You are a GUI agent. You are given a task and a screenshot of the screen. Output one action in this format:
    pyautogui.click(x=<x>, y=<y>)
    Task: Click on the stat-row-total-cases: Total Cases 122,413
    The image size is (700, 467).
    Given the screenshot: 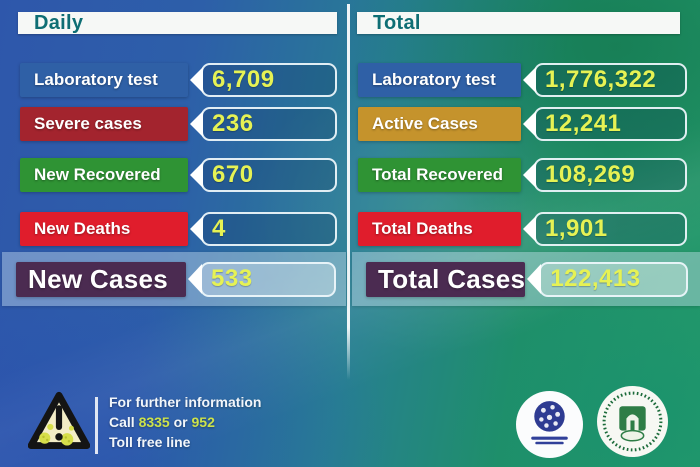 What is the action you would take?
    pyautogui.click(x=527, y=279)
    